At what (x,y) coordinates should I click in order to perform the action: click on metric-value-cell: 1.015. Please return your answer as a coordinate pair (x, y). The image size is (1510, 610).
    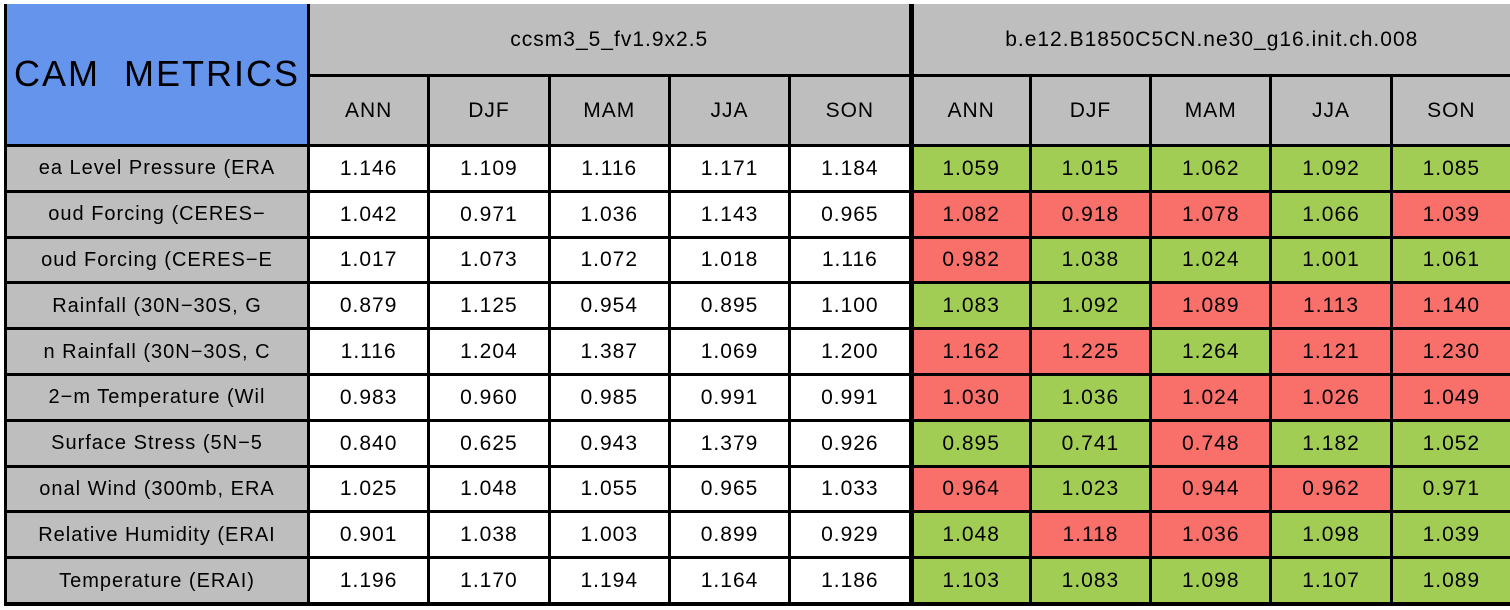
    Looking at the image, I should click on (1090, 168).